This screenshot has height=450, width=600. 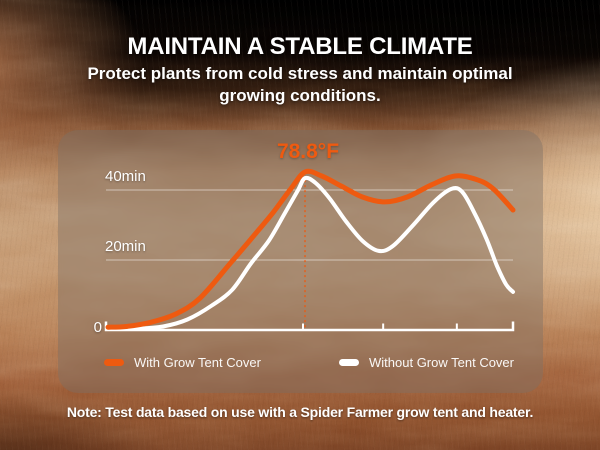 I want to click on legend-label: With Grow Tent Cover, so click(x=197, y=362).